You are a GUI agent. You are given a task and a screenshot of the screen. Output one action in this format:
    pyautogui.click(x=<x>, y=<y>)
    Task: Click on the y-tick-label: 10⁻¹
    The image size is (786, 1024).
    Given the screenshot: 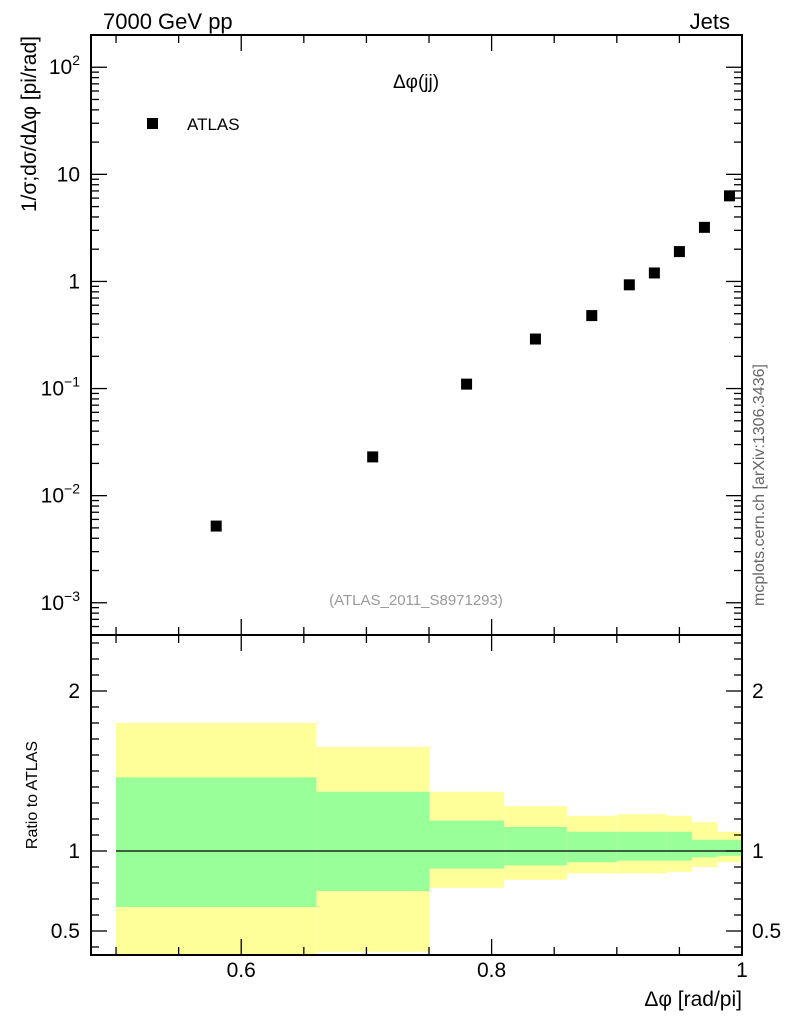 What is the action you would take?
    pyautogui.click(x=61, y=387)
    